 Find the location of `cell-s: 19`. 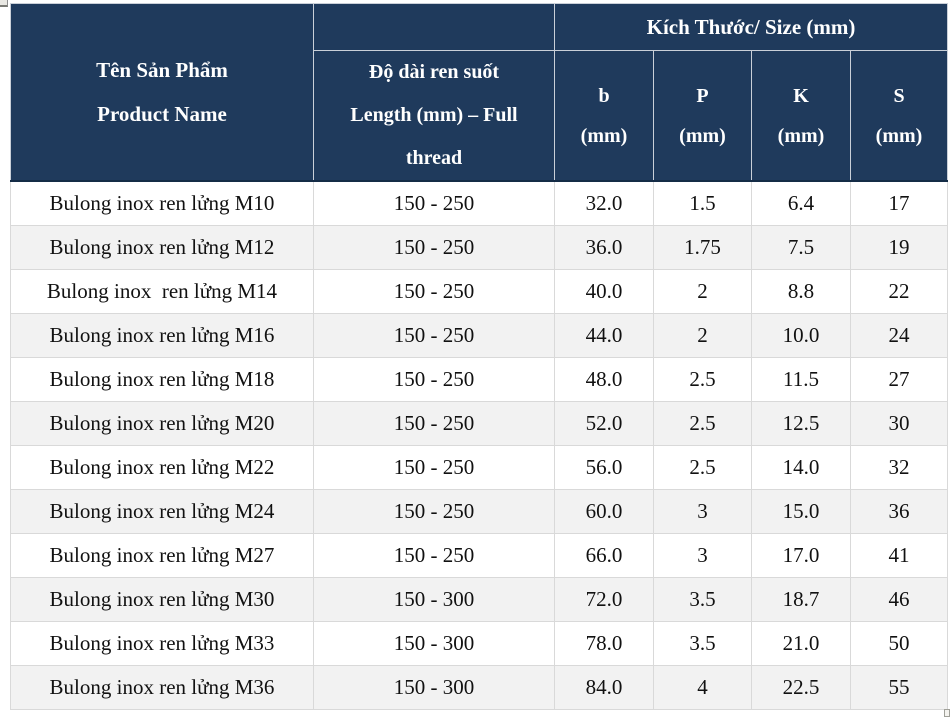

cell-s: 19 is located at coordinates (899, 247).